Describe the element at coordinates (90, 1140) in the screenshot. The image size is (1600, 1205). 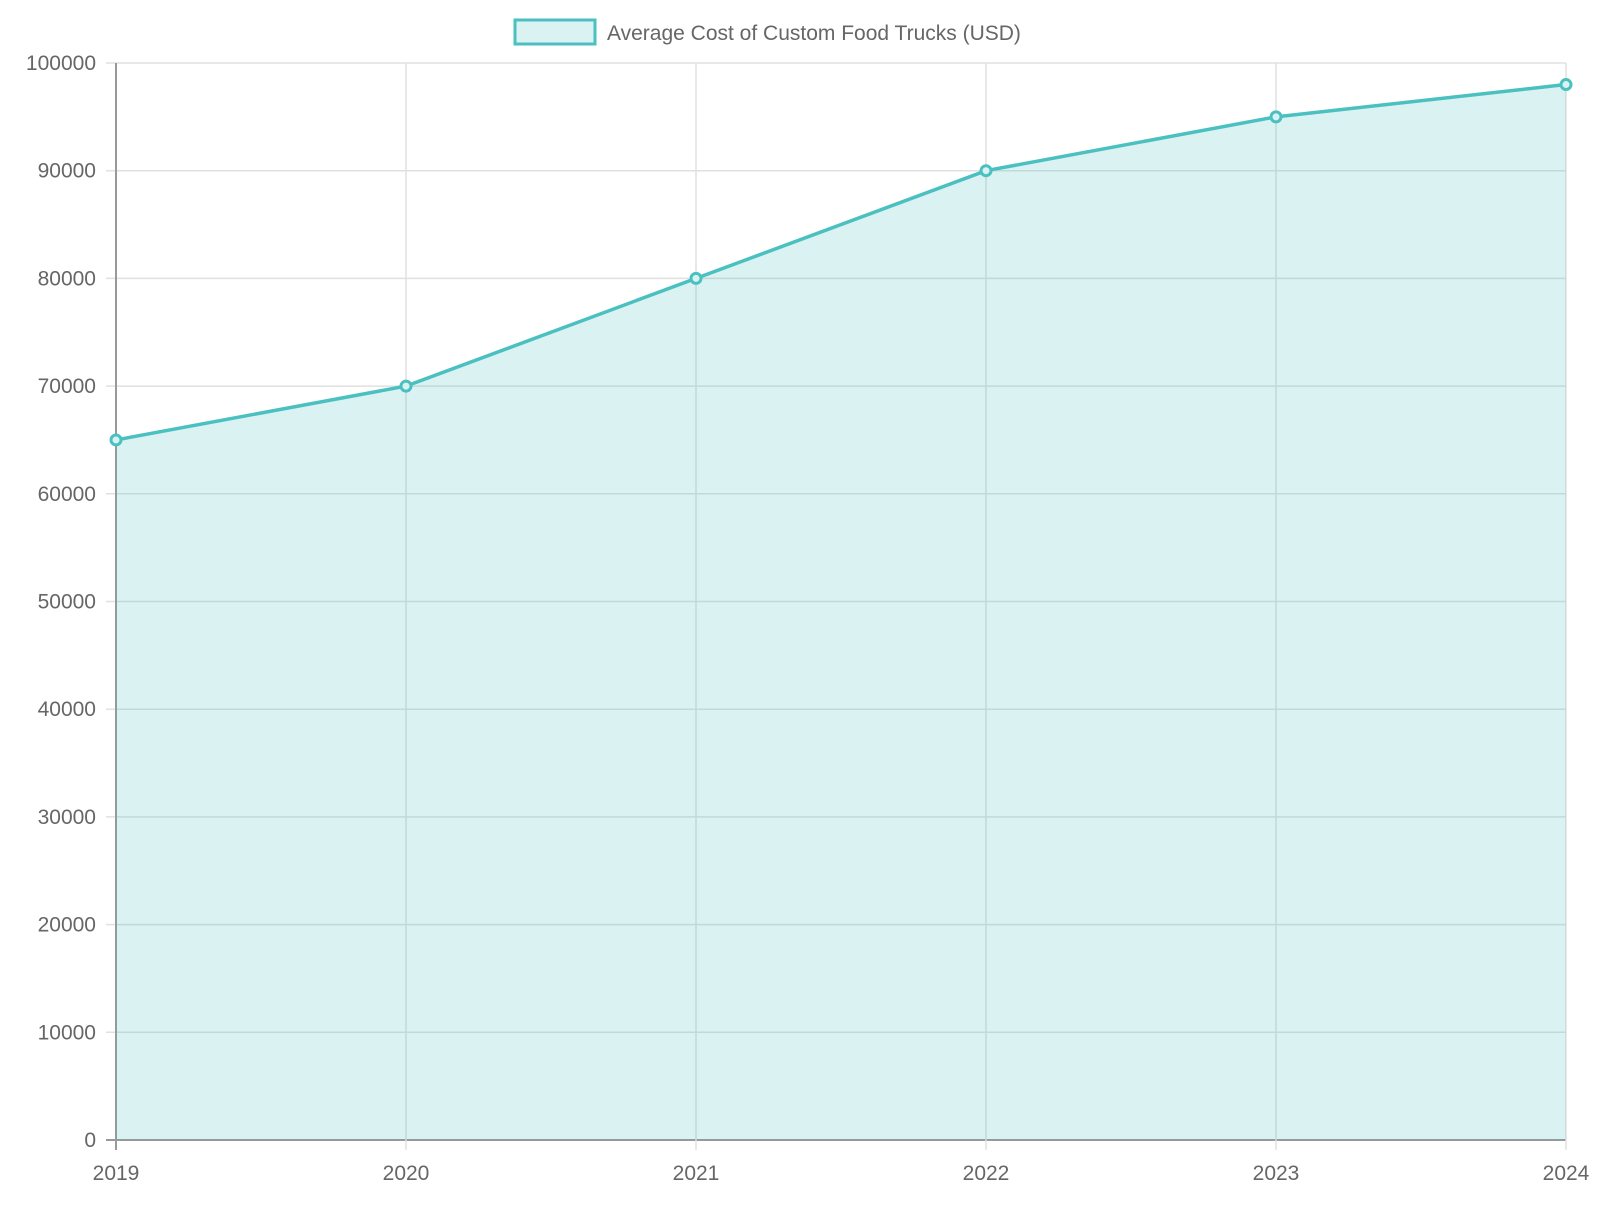
I see `y-tick-label: 0` at that location.